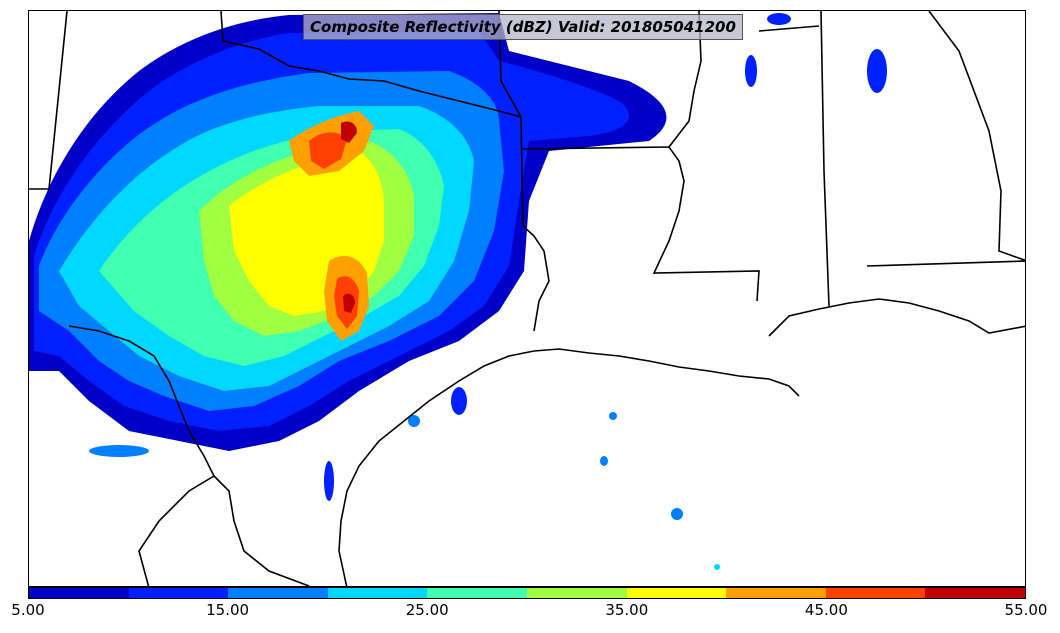 The image size is (1060, 633). I want to click on colorbar-tick-label: 25.00, so click(427, 610).